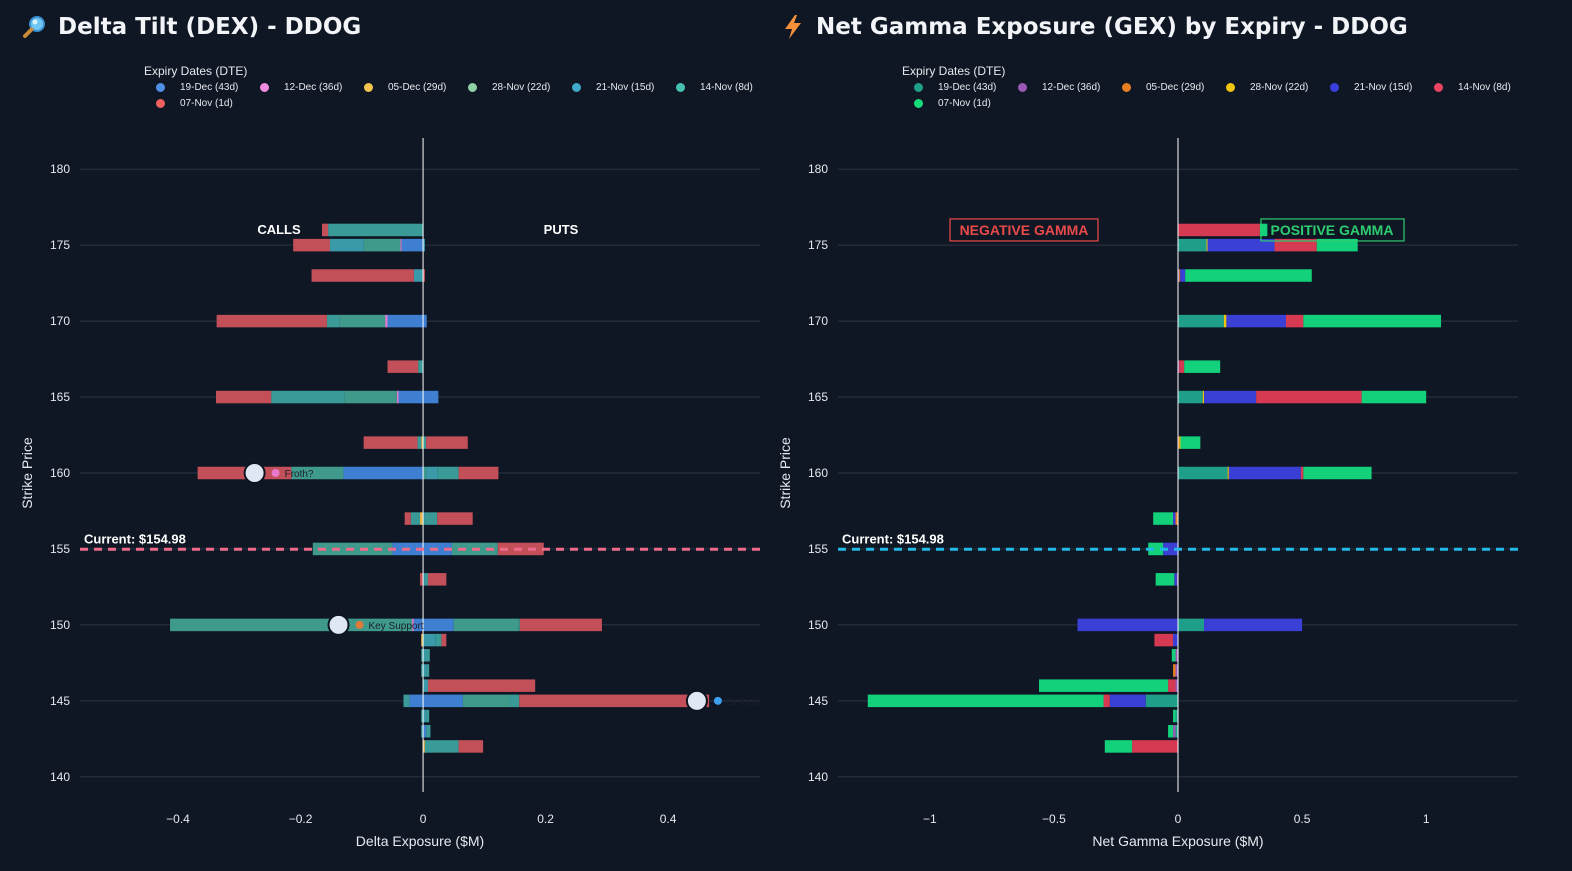 This screenshot has width=1572, height=871. What do you see at coordinates (418, 275) in the screenshot?
I see `dex-bar-173-21-nov-15d-neg` at bounding box center [418, 275].